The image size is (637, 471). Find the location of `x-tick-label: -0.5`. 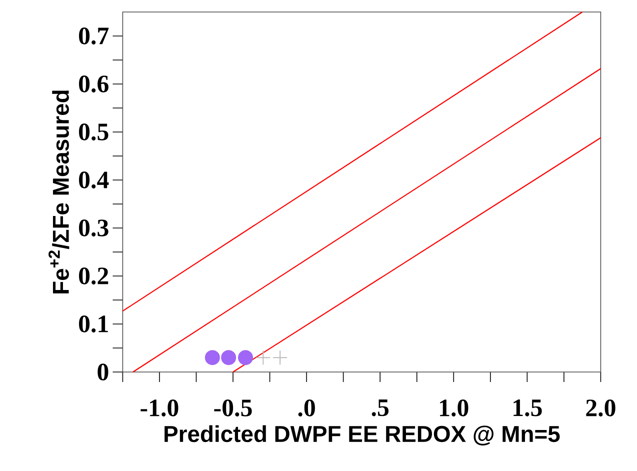

x-tick-label: -0.5 is located at coordinates (233, 408).